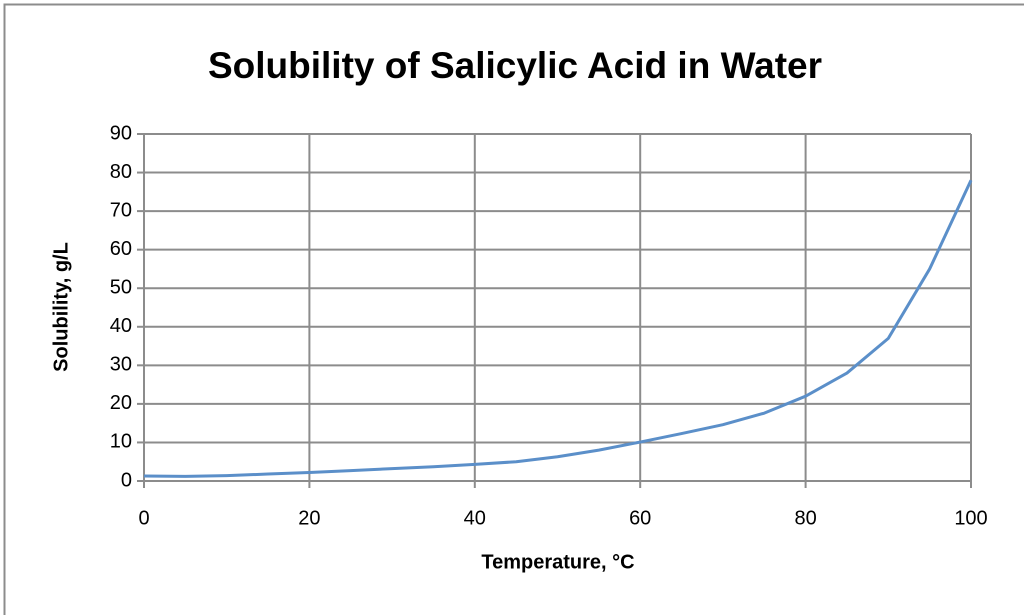  I want to click on y-tick-label: 20, so click(121, 403).